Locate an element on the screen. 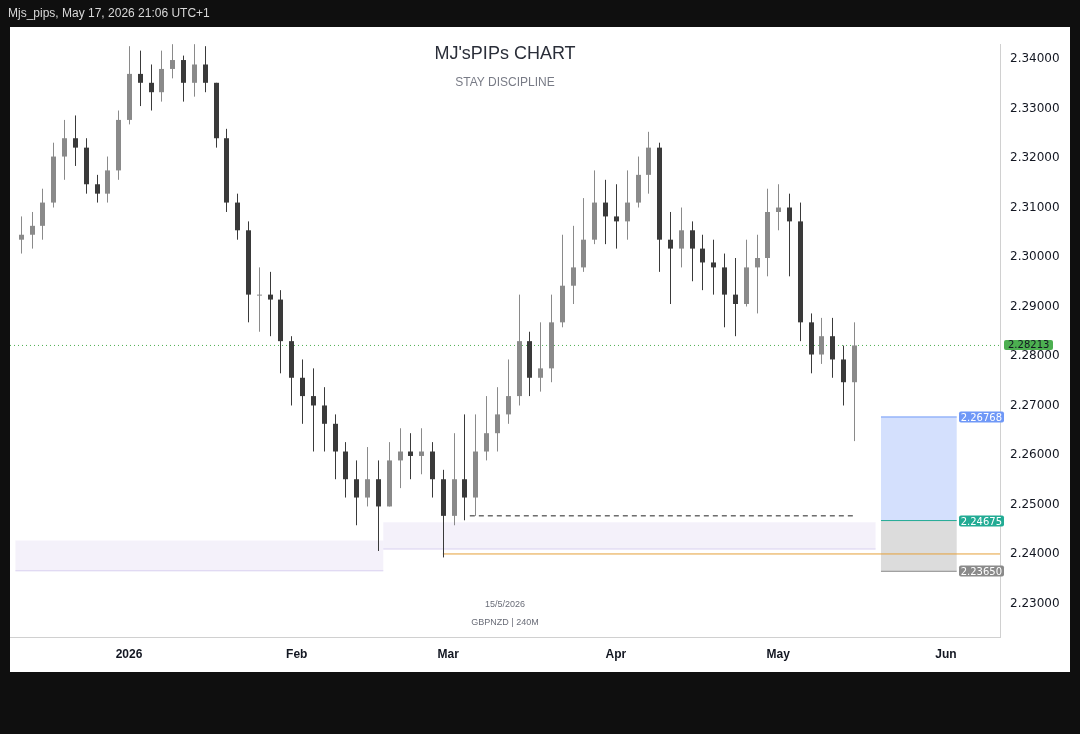 The height and width of the screenshot is (734, 1080). y-tick-label: 2.23000 is located at coordinates (1035, 602).